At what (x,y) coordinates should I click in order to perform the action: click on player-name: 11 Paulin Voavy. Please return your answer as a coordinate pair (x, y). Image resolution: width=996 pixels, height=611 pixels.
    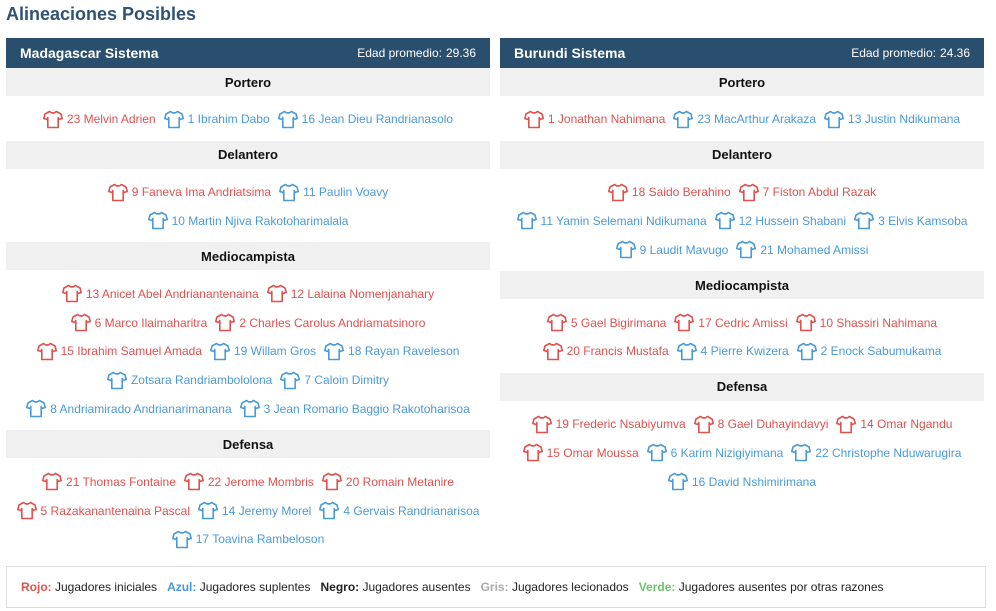
    Looking at the image, I should click on (346, 192).